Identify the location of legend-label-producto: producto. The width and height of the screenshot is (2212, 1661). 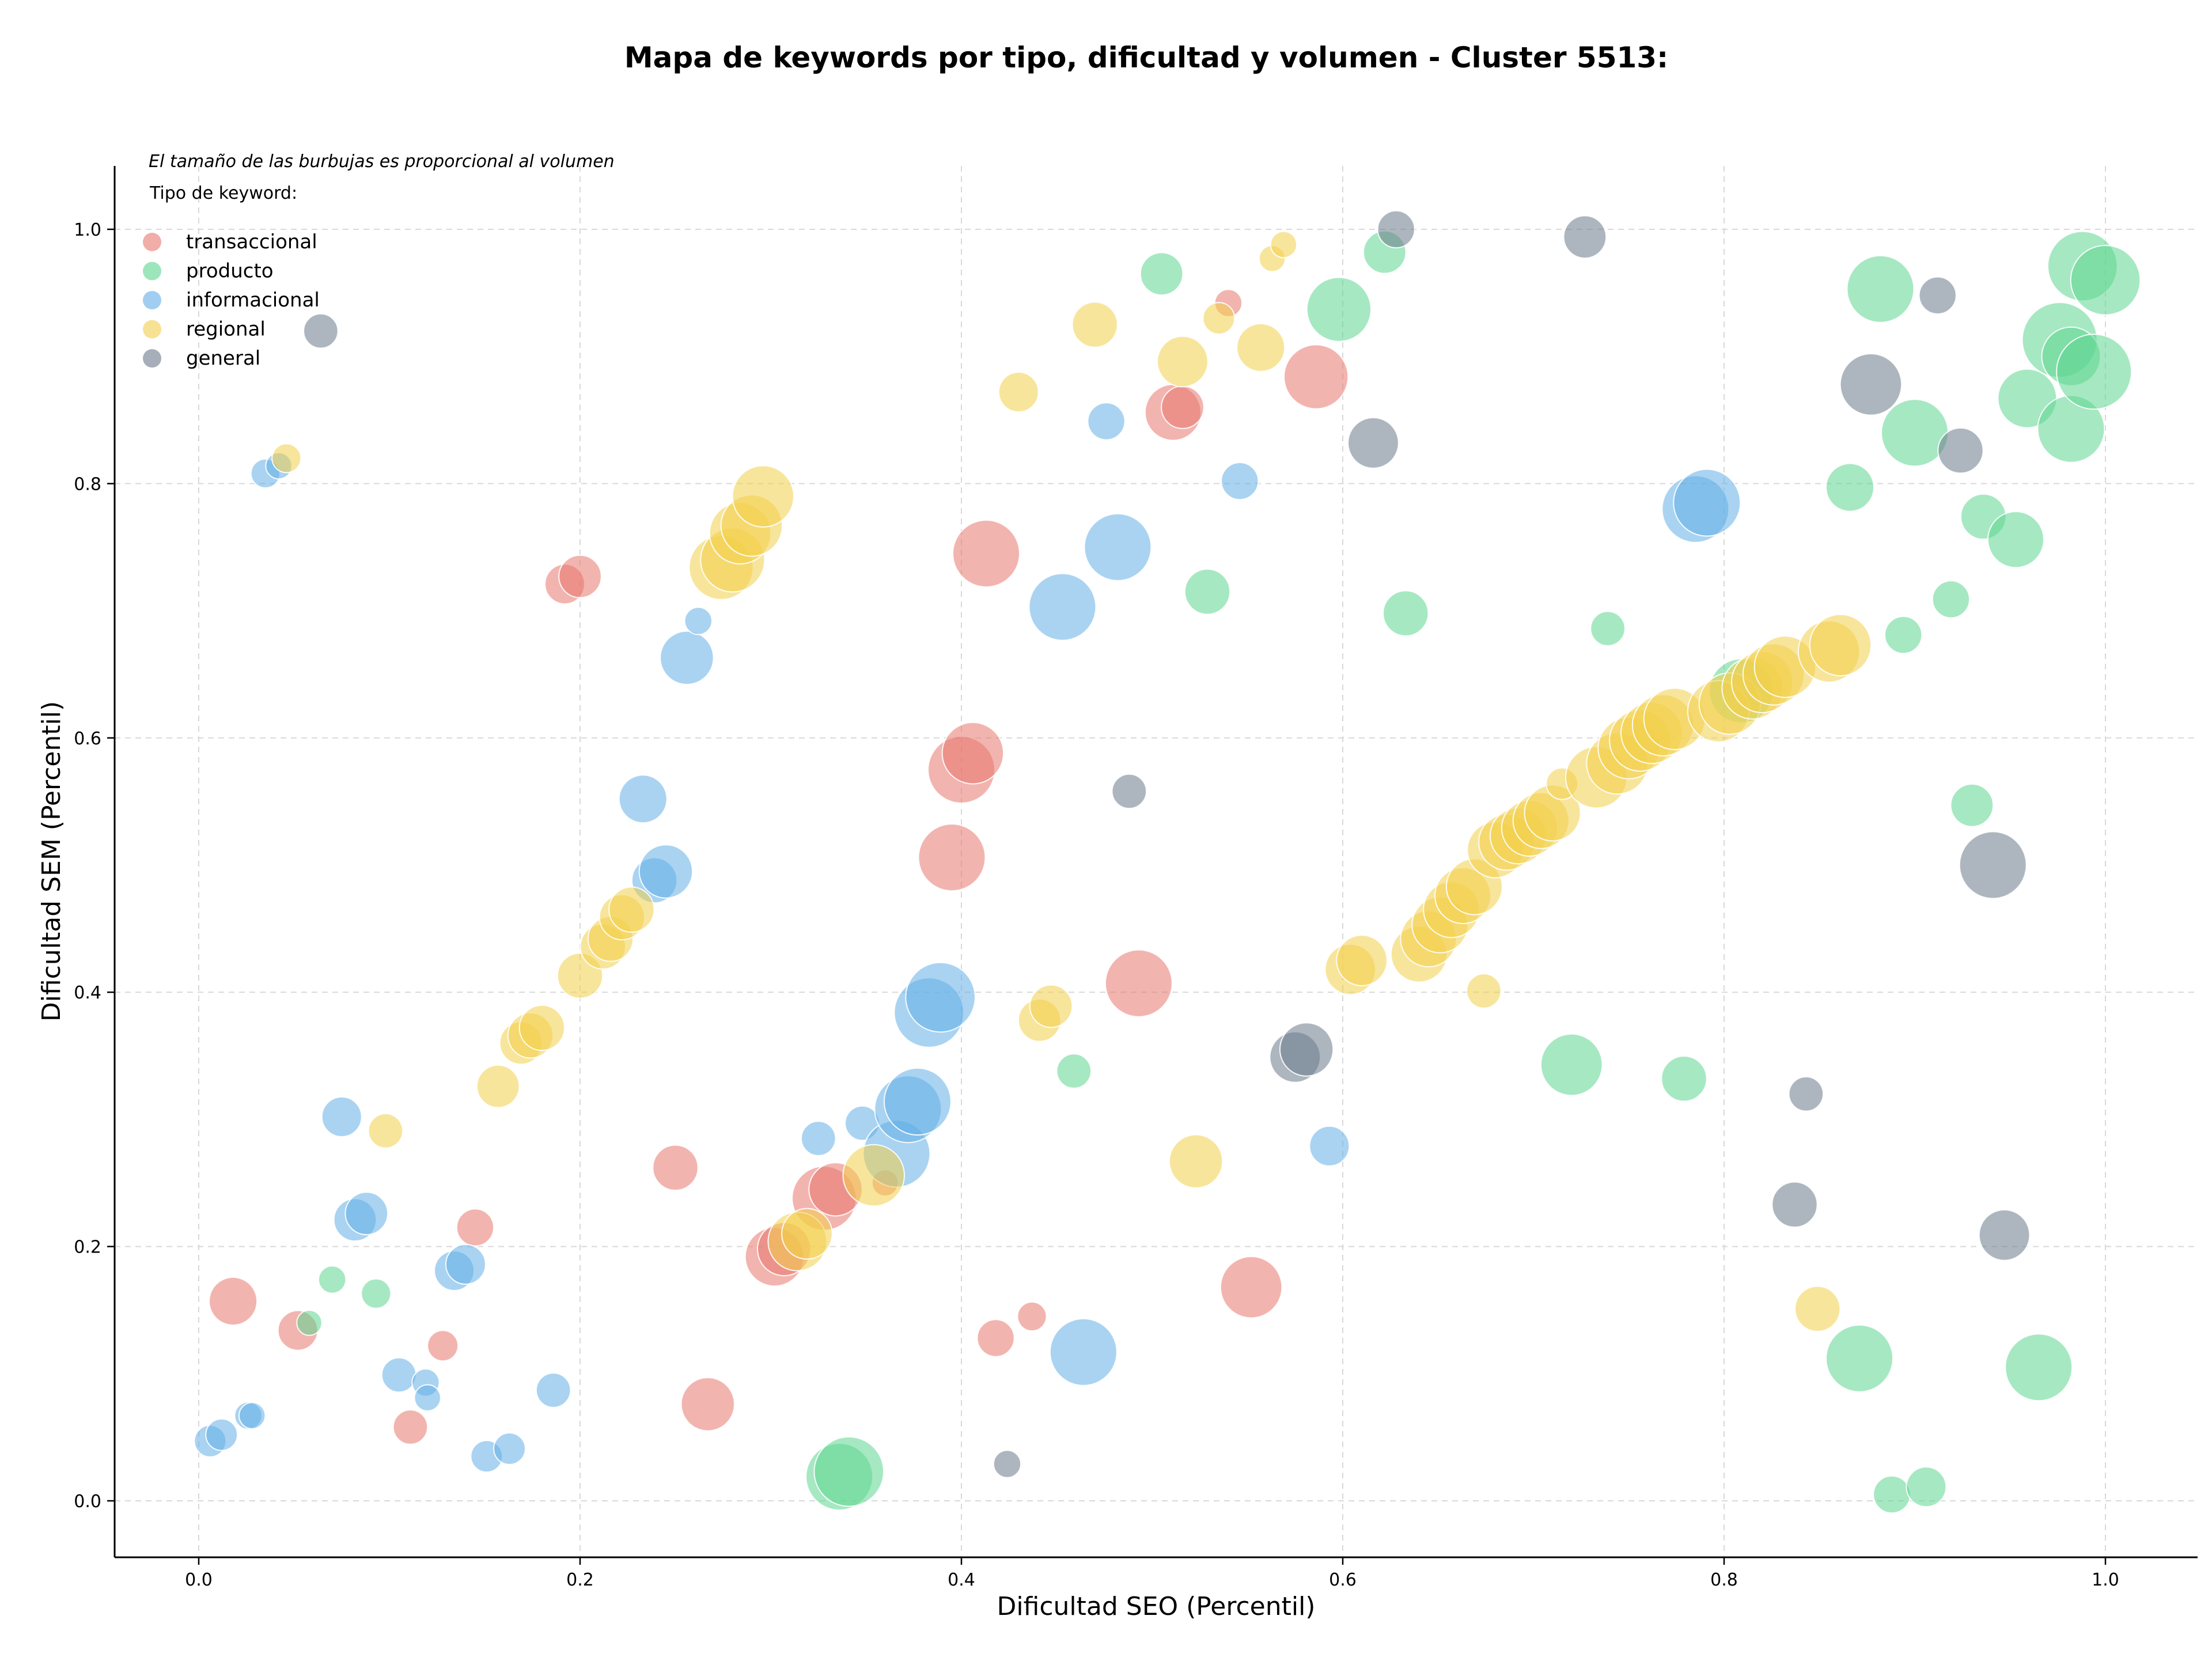
(230, 271).